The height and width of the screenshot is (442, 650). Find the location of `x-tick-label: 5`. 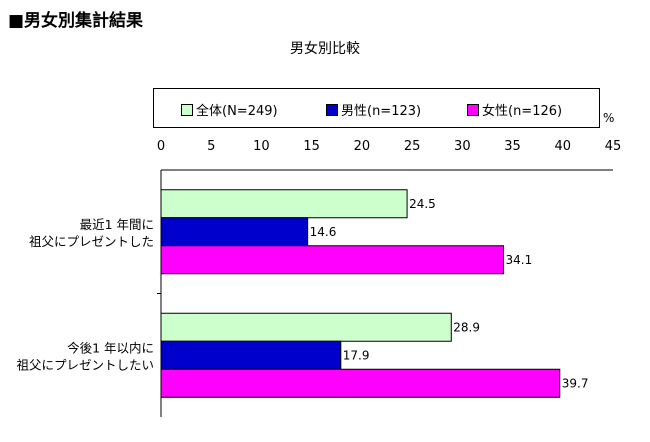

x-tick-label: 5 is located at coordinates (211, 146).